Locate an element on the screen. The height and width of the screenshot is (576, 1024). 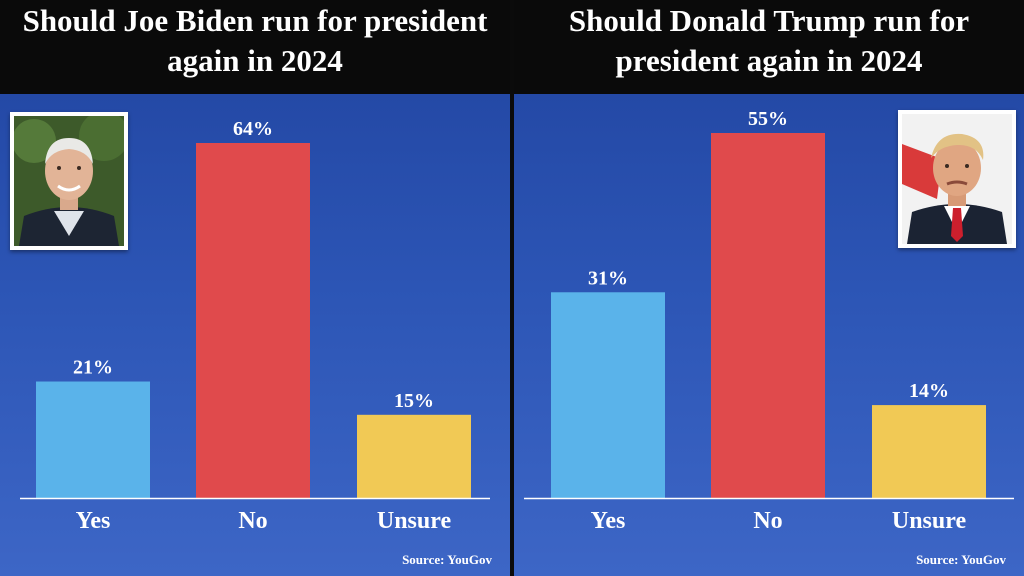
trump-value-label-yes: 31% is located at coordinates (608, 278).